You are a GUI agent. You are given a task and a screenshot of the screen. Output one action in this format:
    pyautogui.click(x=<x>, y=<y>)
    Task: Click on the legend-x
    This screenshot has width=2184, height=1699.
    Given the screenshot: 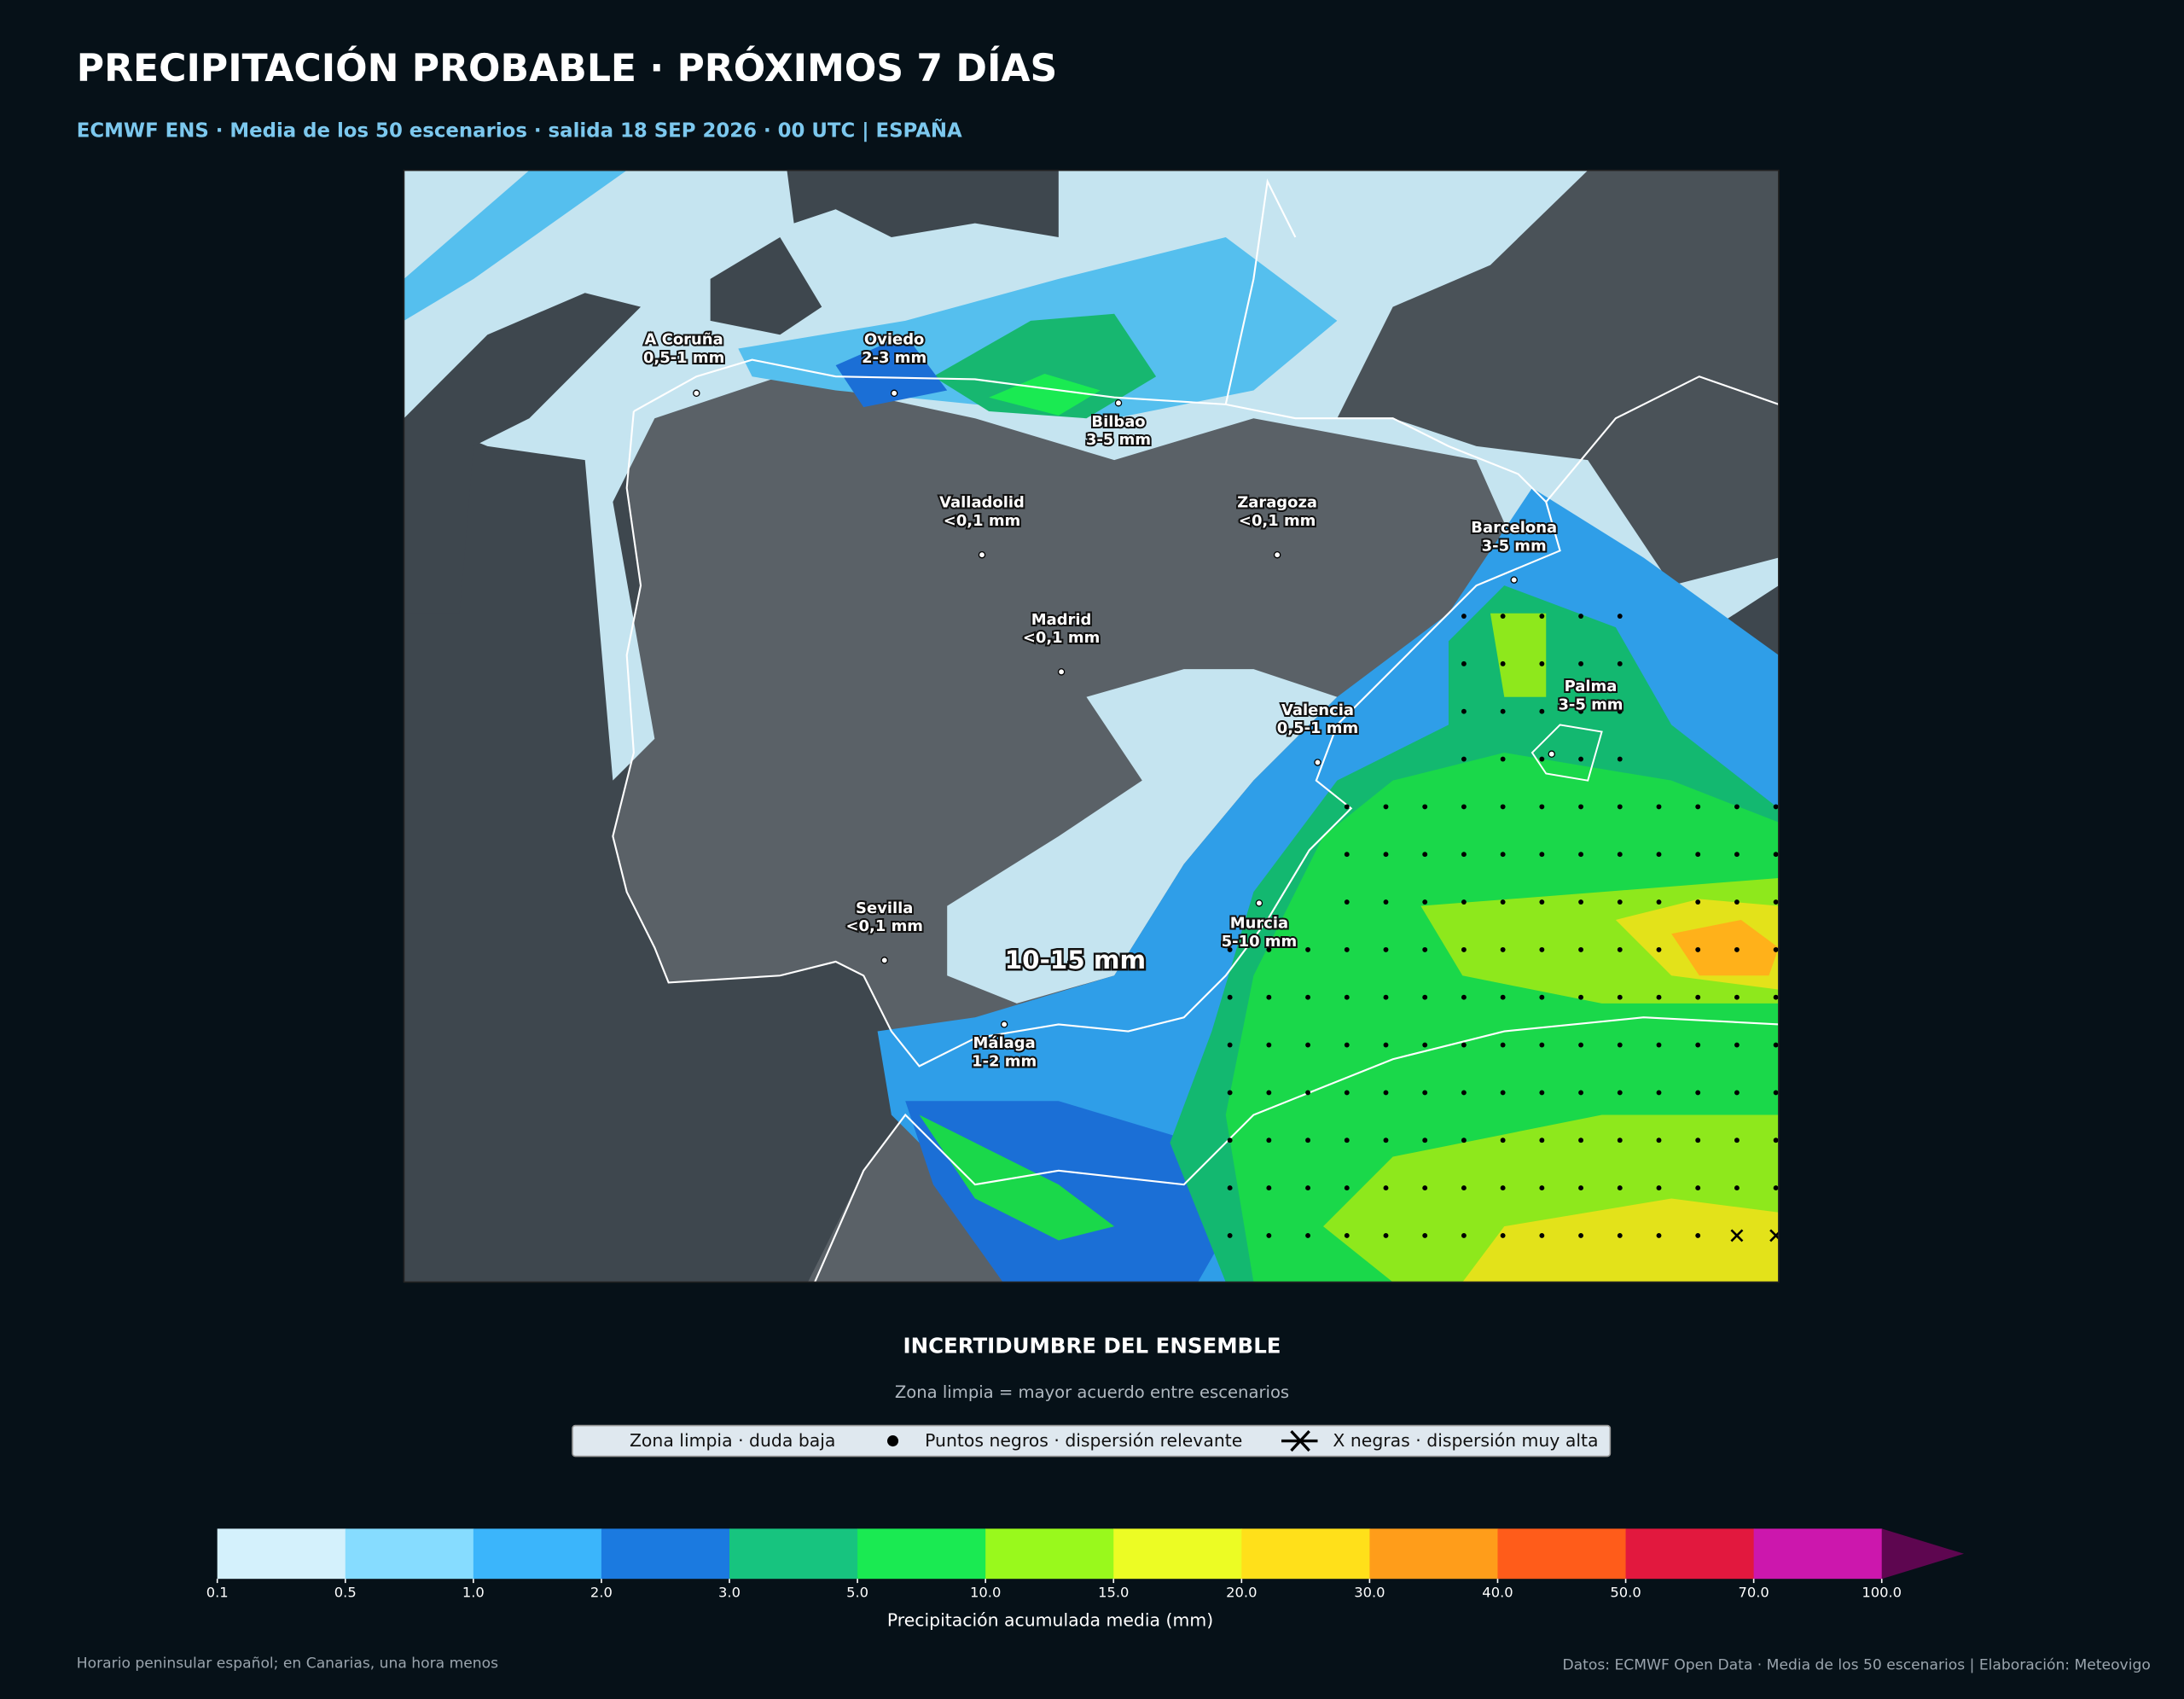 What is the action you would take?
    pyautogui.click(x=1300, y=1441)
    